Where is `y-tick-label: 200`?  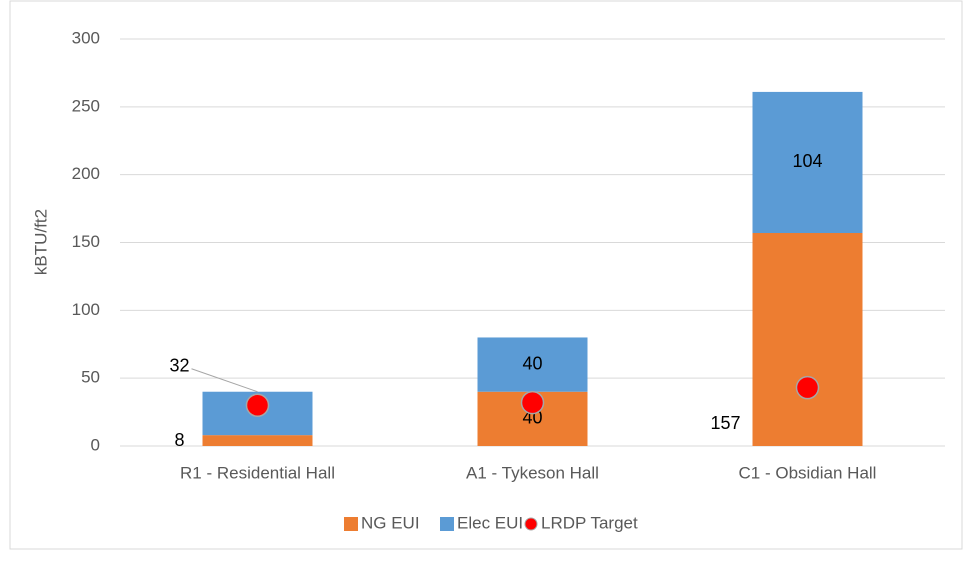
y-tick-label: 200 is located at coordinates (86, 173).